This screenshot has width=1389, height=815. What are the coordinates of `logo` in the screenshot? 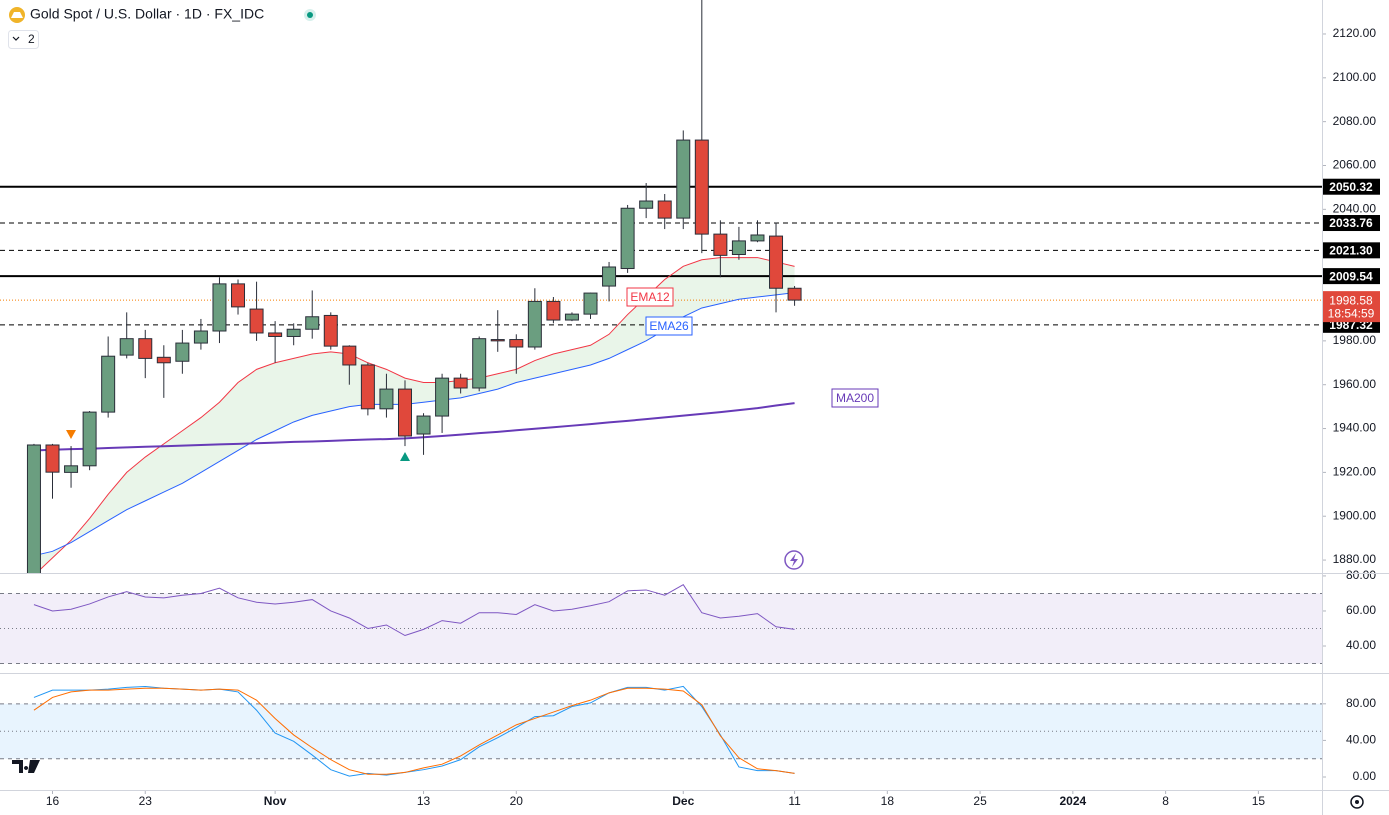 It's located at (26, 766).